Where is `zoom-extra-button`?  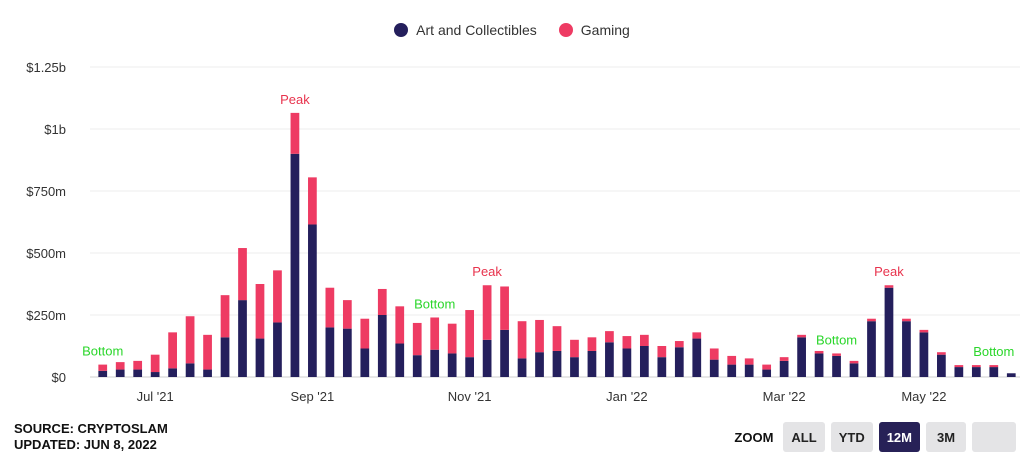
zoom-extra-button is located at coordinates (994, 437).